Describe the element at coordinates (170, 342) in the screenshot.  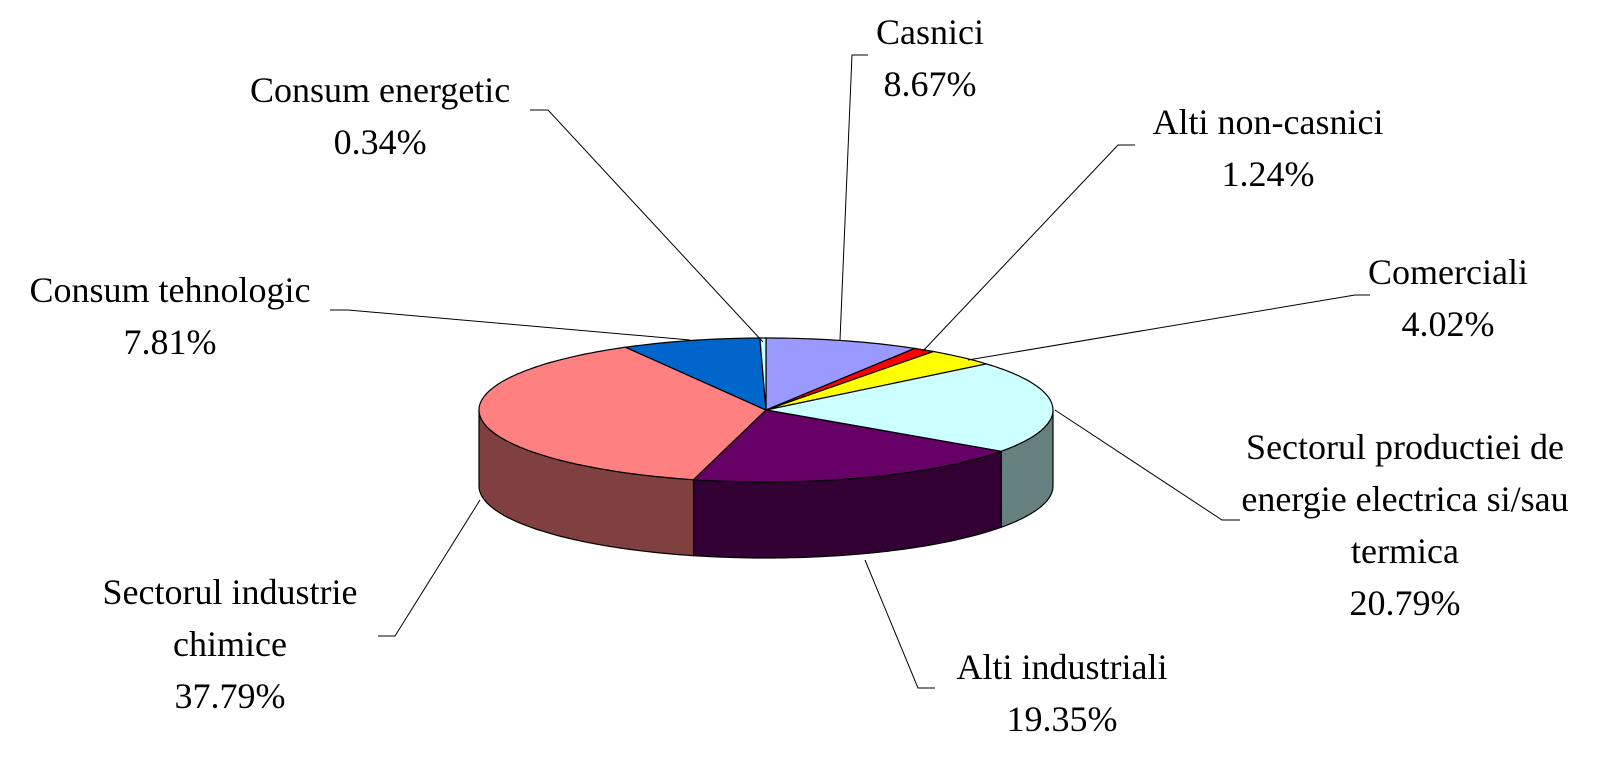
I see `value-label: 7.81%` at that location.